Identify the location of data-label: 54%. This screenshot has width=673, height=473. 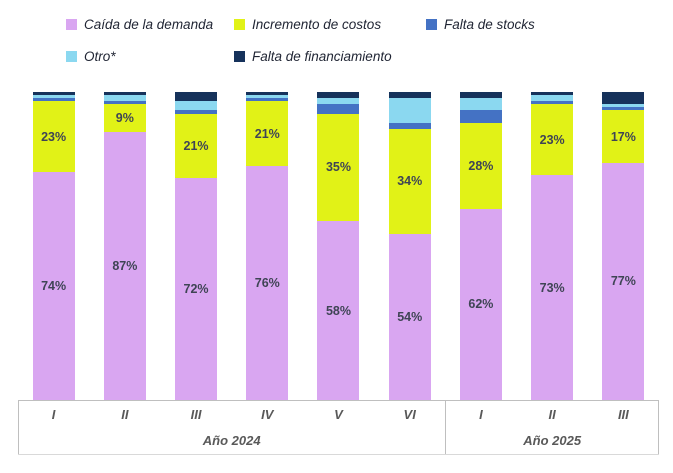
(410, 316).